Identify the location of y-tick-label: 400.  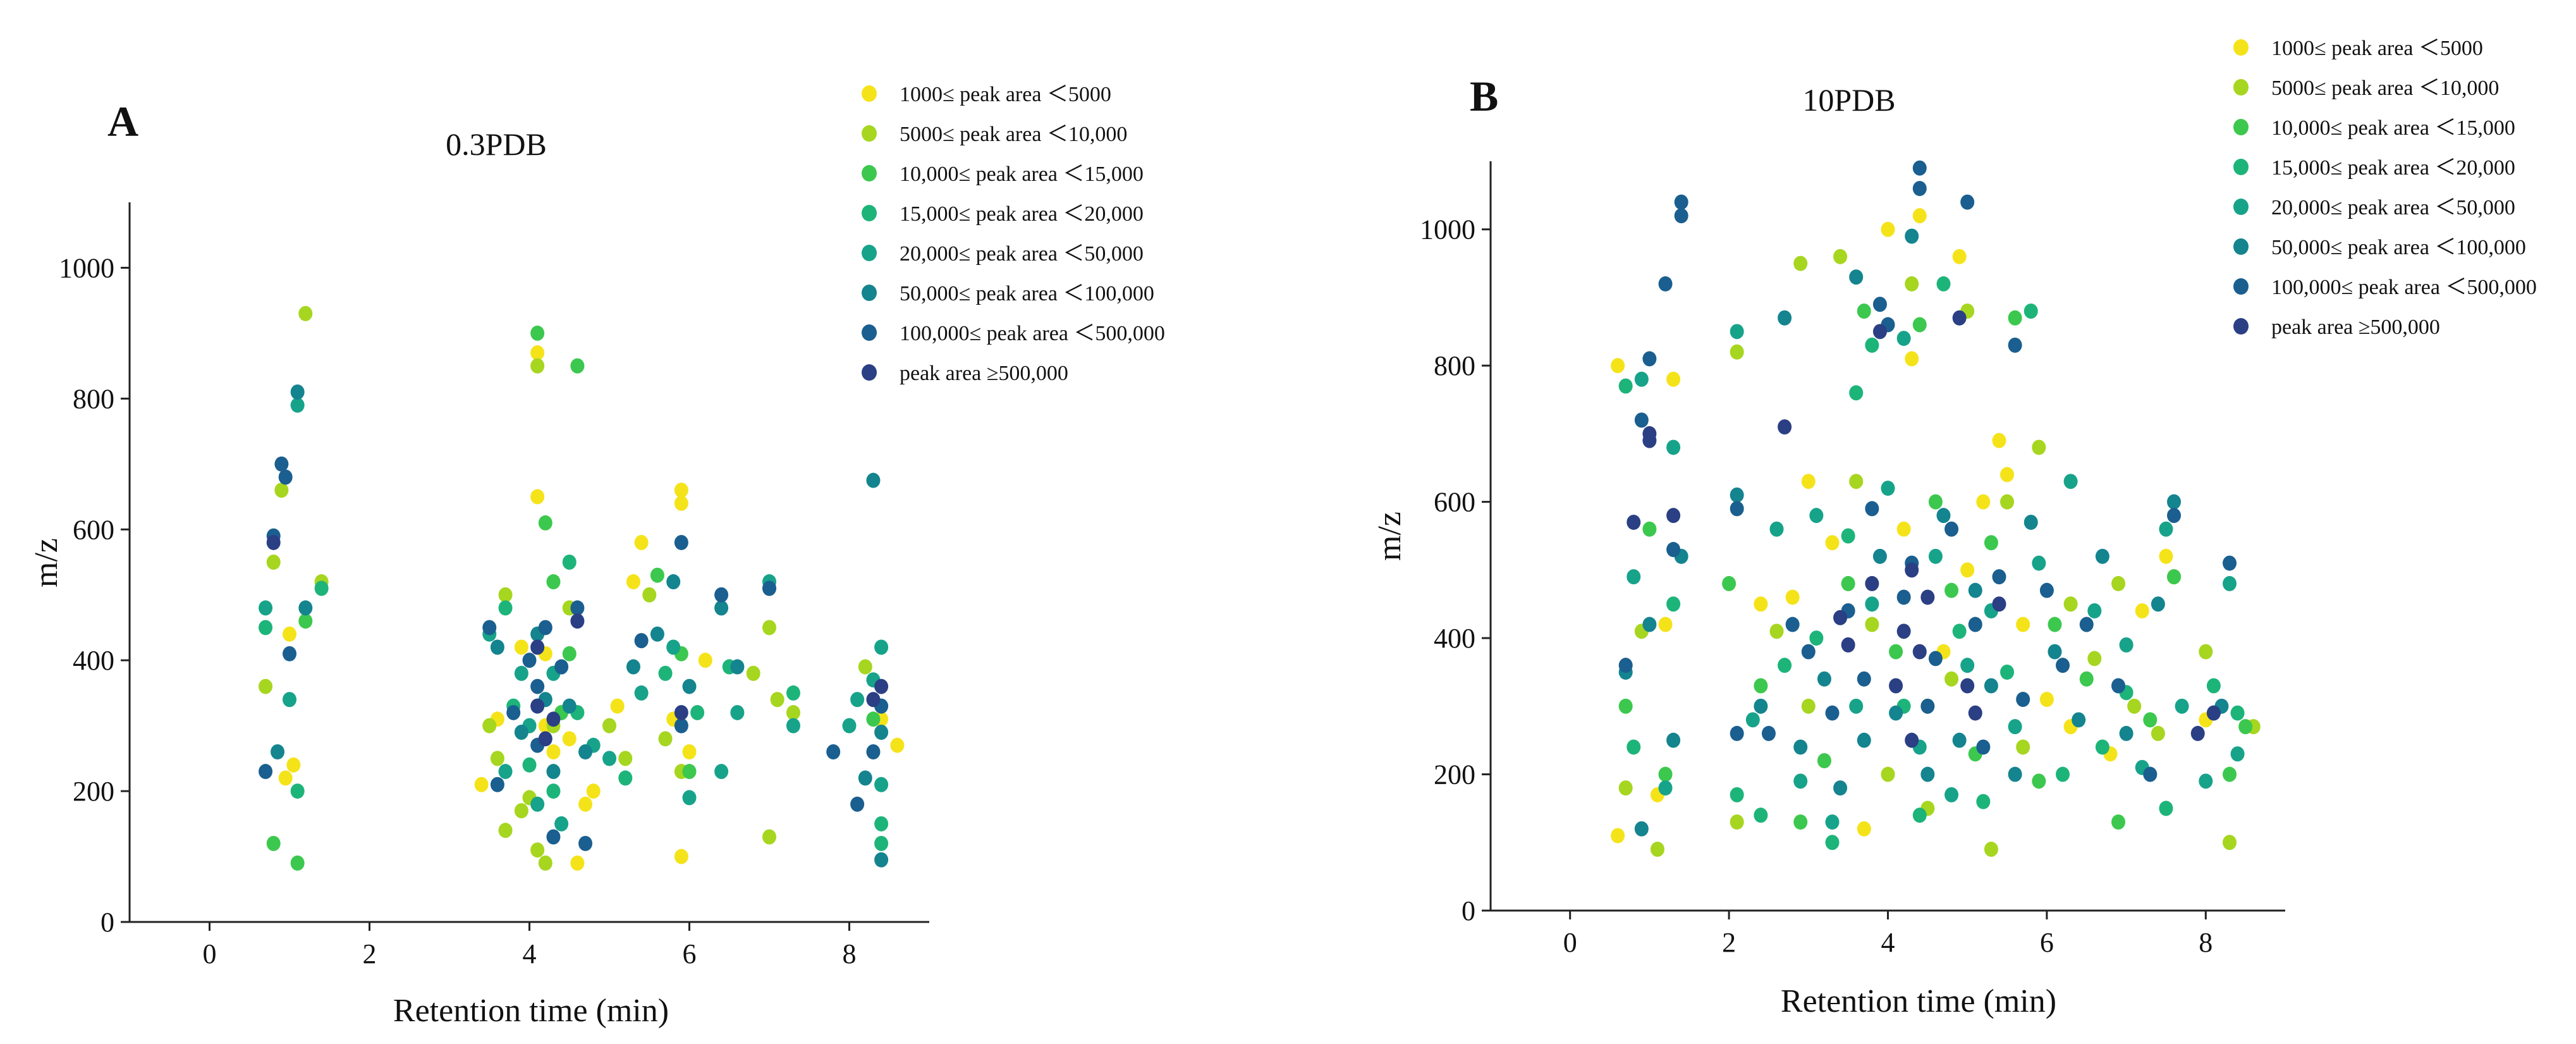
(93, 660).